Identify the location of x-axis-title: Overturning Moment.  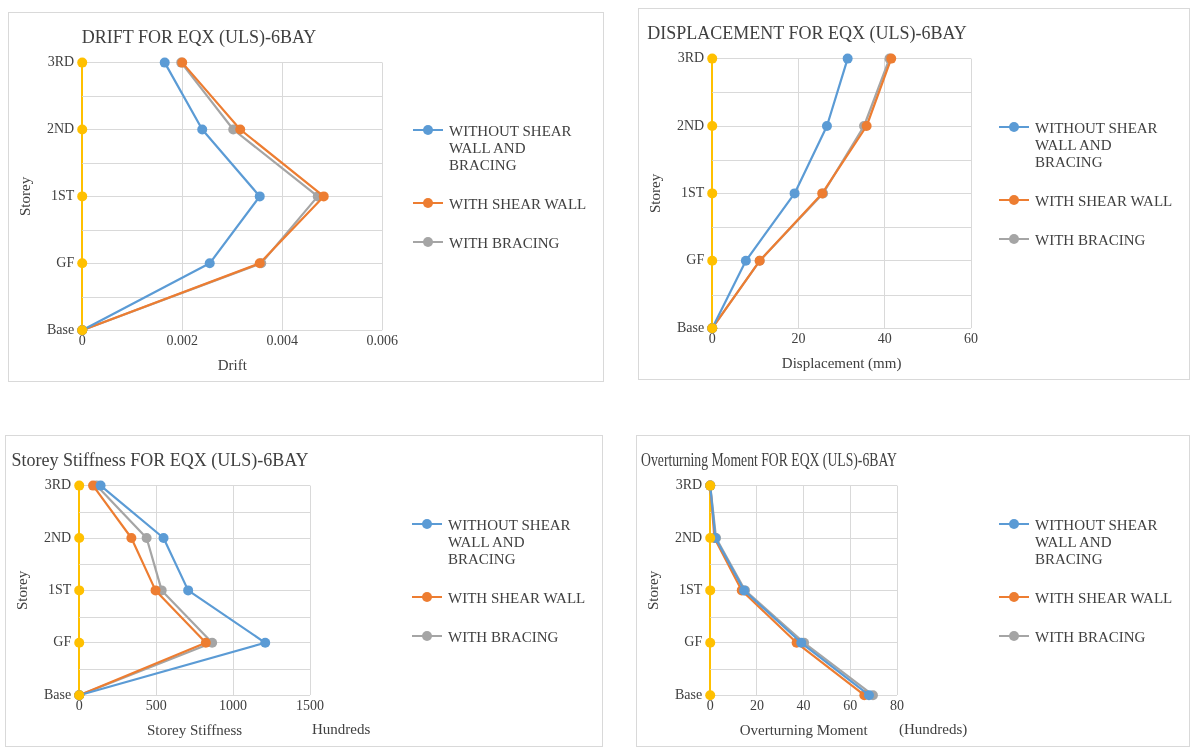
(804, 729).